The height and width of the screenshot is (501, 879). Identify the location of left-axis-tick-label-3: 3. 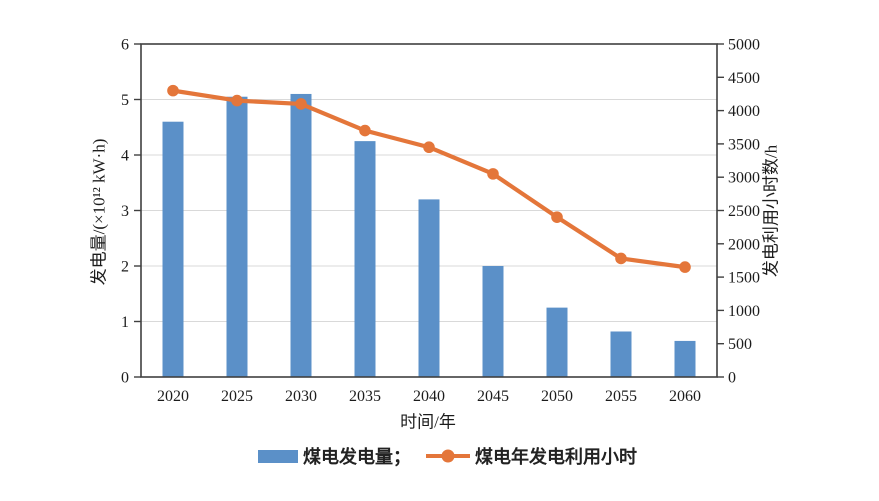
(125, 211).